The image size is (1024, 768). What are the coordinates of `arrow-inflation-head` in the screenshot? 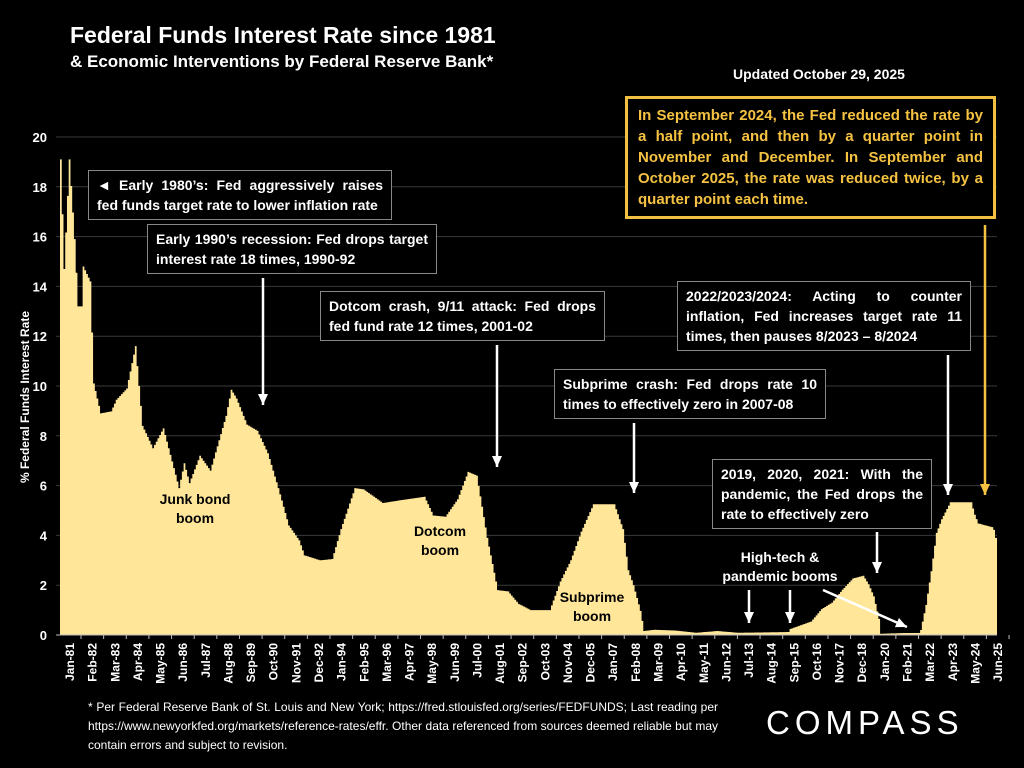 It's located at (948, 489).